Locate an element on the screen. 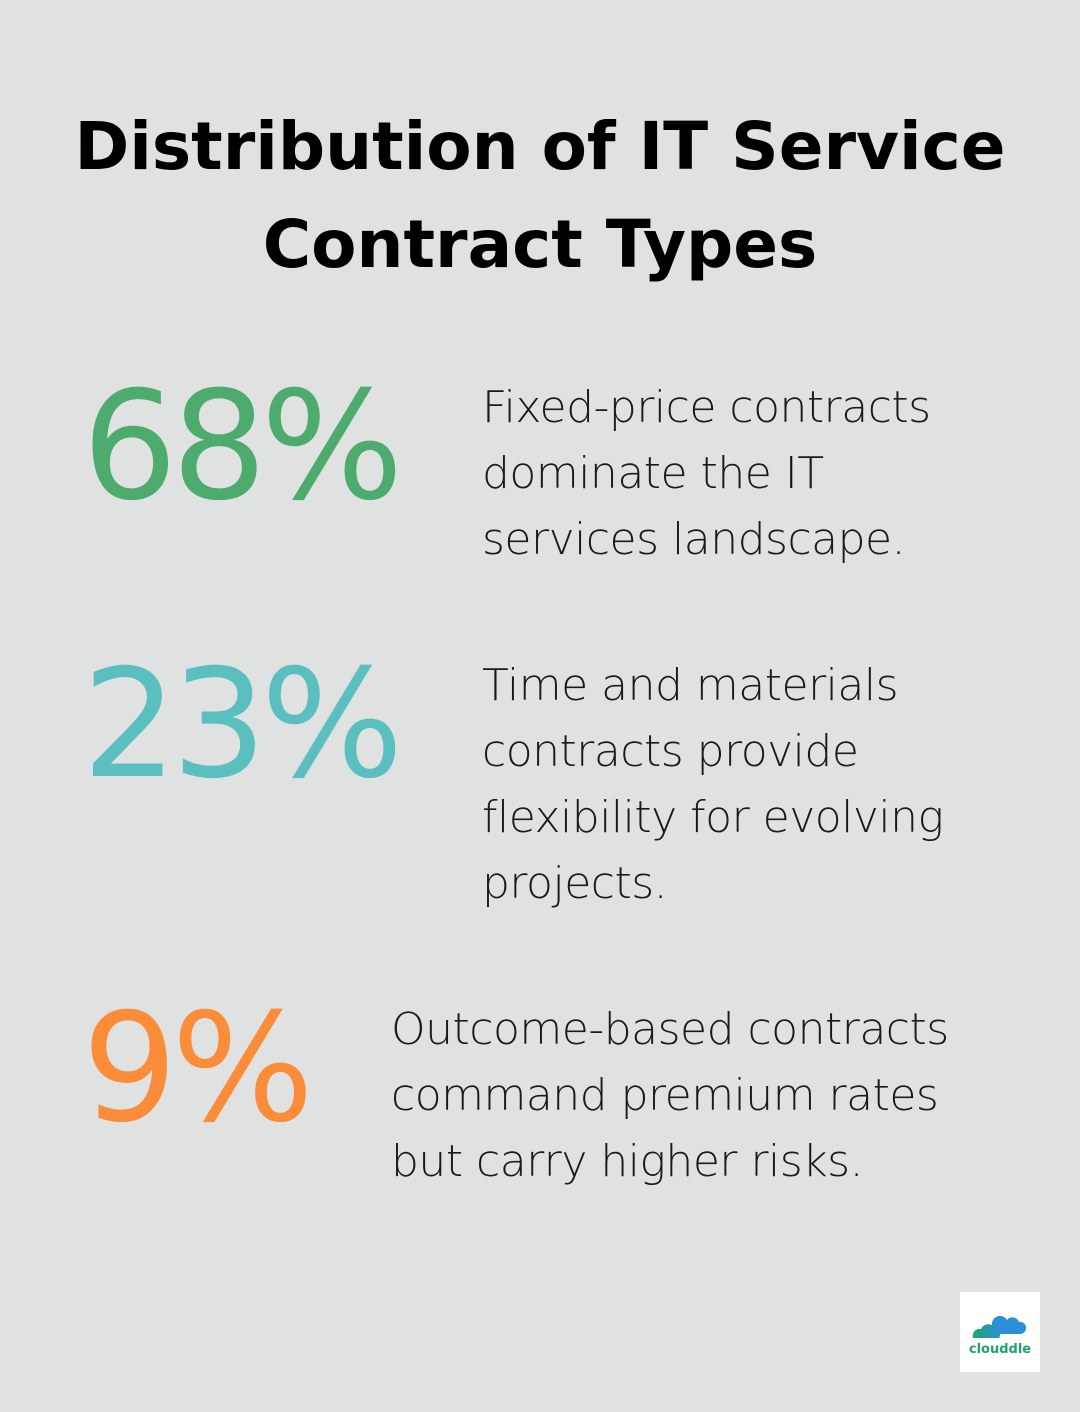  title-line-2: Contract Types is located at coordinates (540, 244).